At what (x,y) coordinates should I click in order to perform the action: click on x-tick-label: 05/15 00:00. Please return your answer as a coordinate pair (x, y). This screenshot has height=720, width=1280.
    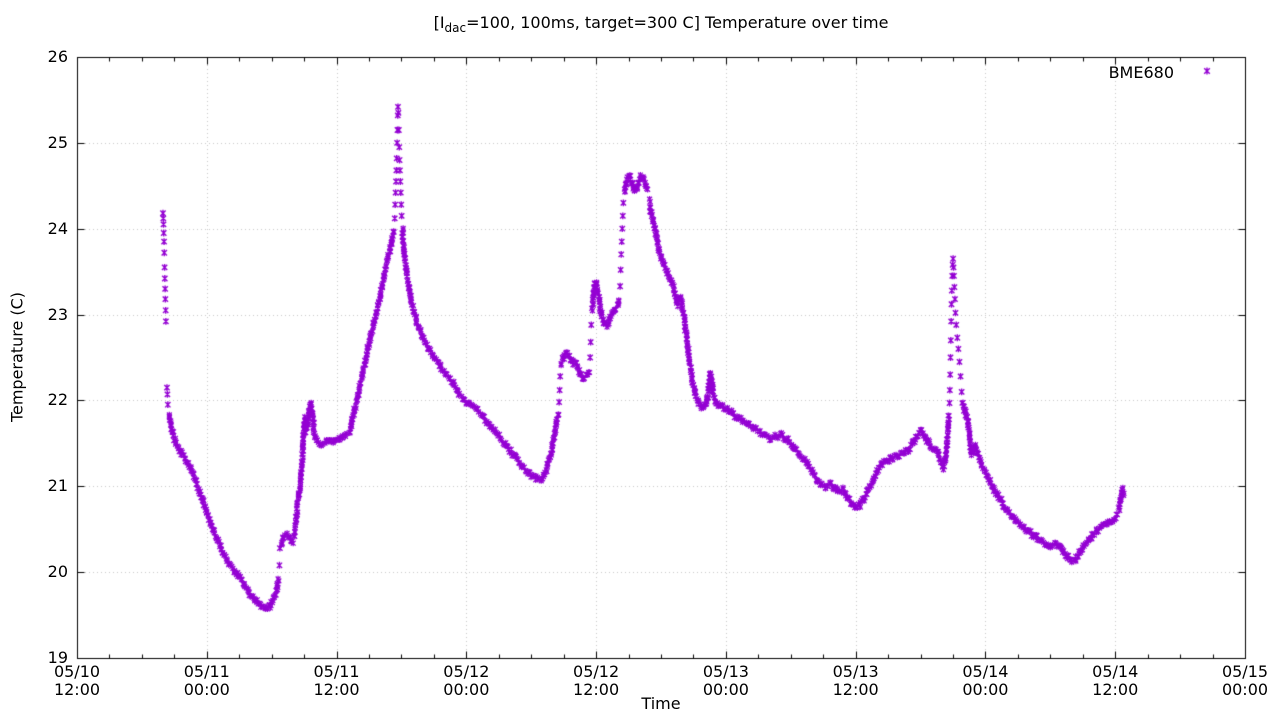
    Looking at the image, I should click on (1245, 680).